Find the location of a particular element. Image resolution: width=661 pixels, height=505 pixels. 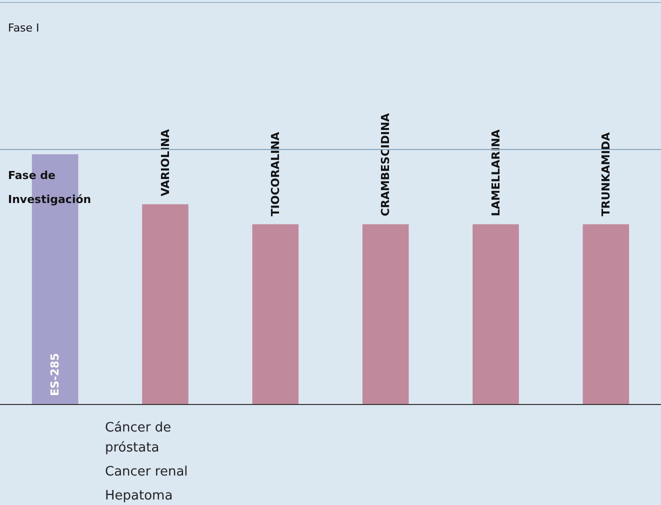

ref-line-label: Fase de Investigación is located at coordinates (50, 187).